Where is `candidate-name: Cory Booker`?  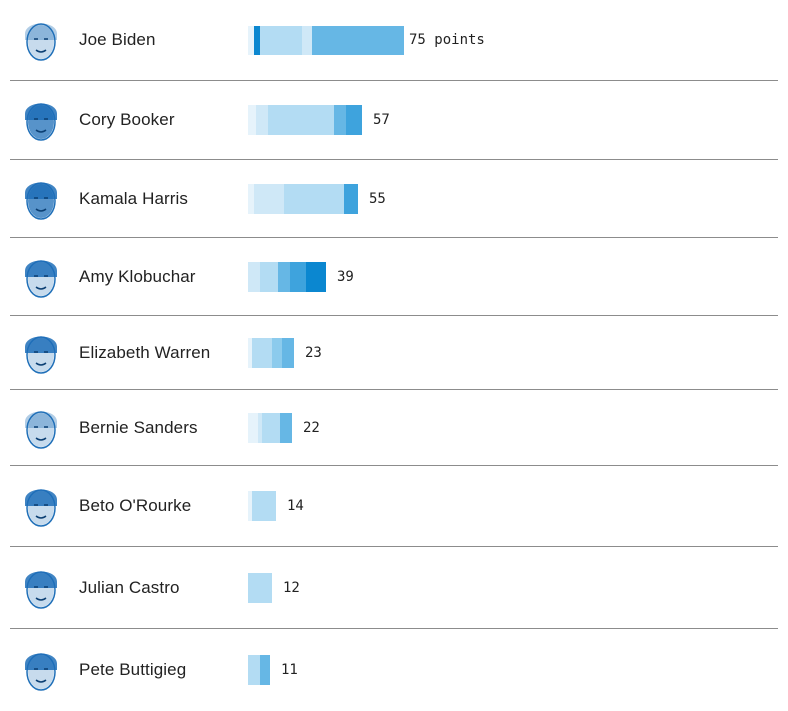
candidate-name: Cory Booker is located at coordinates (127, 119).